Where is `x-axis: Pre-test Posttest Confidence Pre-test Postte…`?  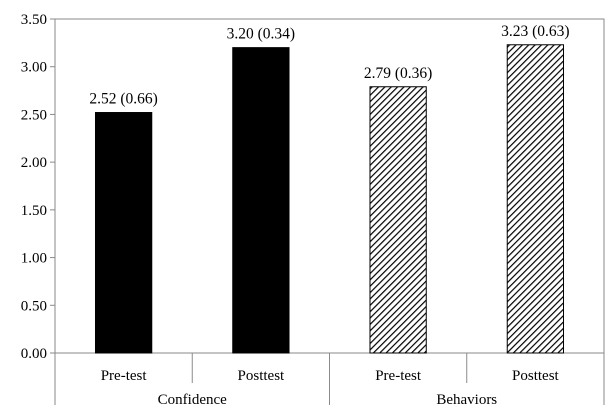
x-axis: Pre-test Posttest Confidence Pre-test Postte… is located at coordinates (329, 379).